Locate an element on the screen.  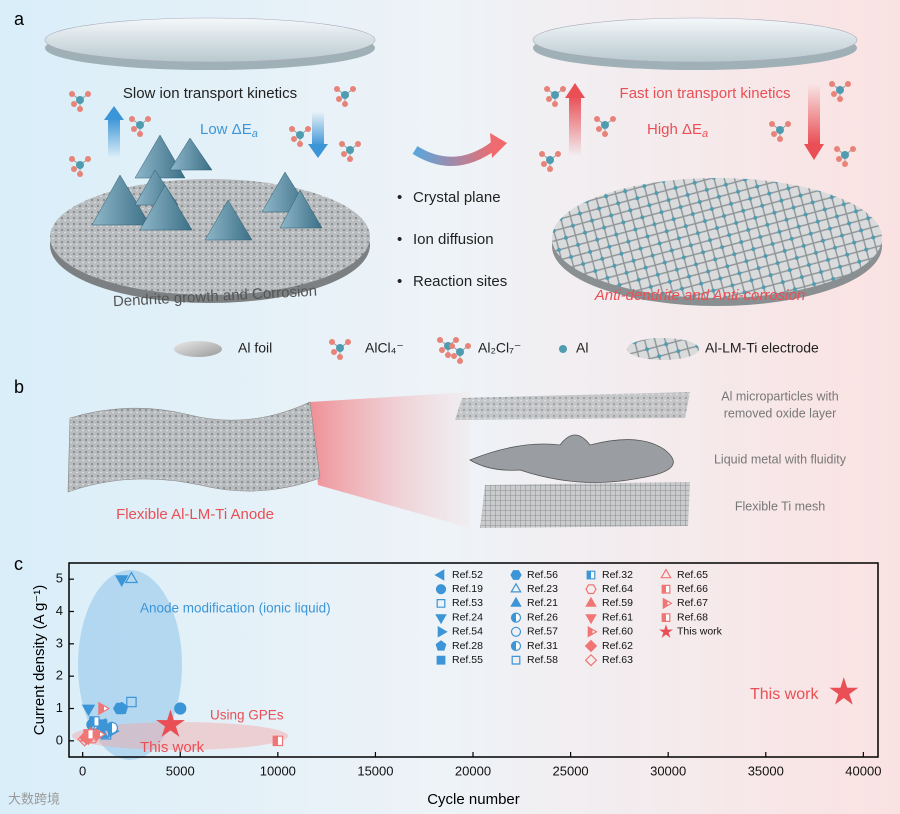
energy-label: High ΔEa is located at coordinates (677, 130).